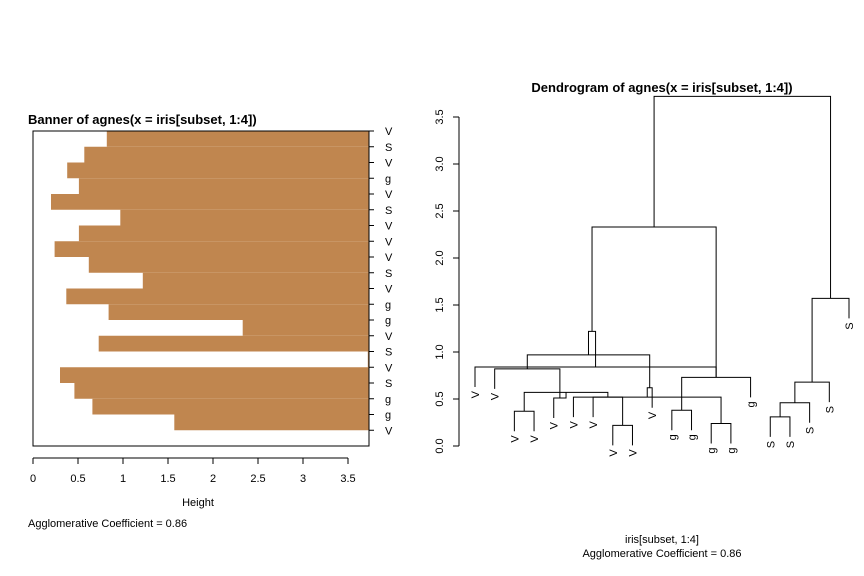 This screenshot has width=864, height=576. Describe the element at coordinates (107, 524) in the screenshot. I see `banner-coefficient-text: Agglomerative Coefficient = 0.86` at that location.